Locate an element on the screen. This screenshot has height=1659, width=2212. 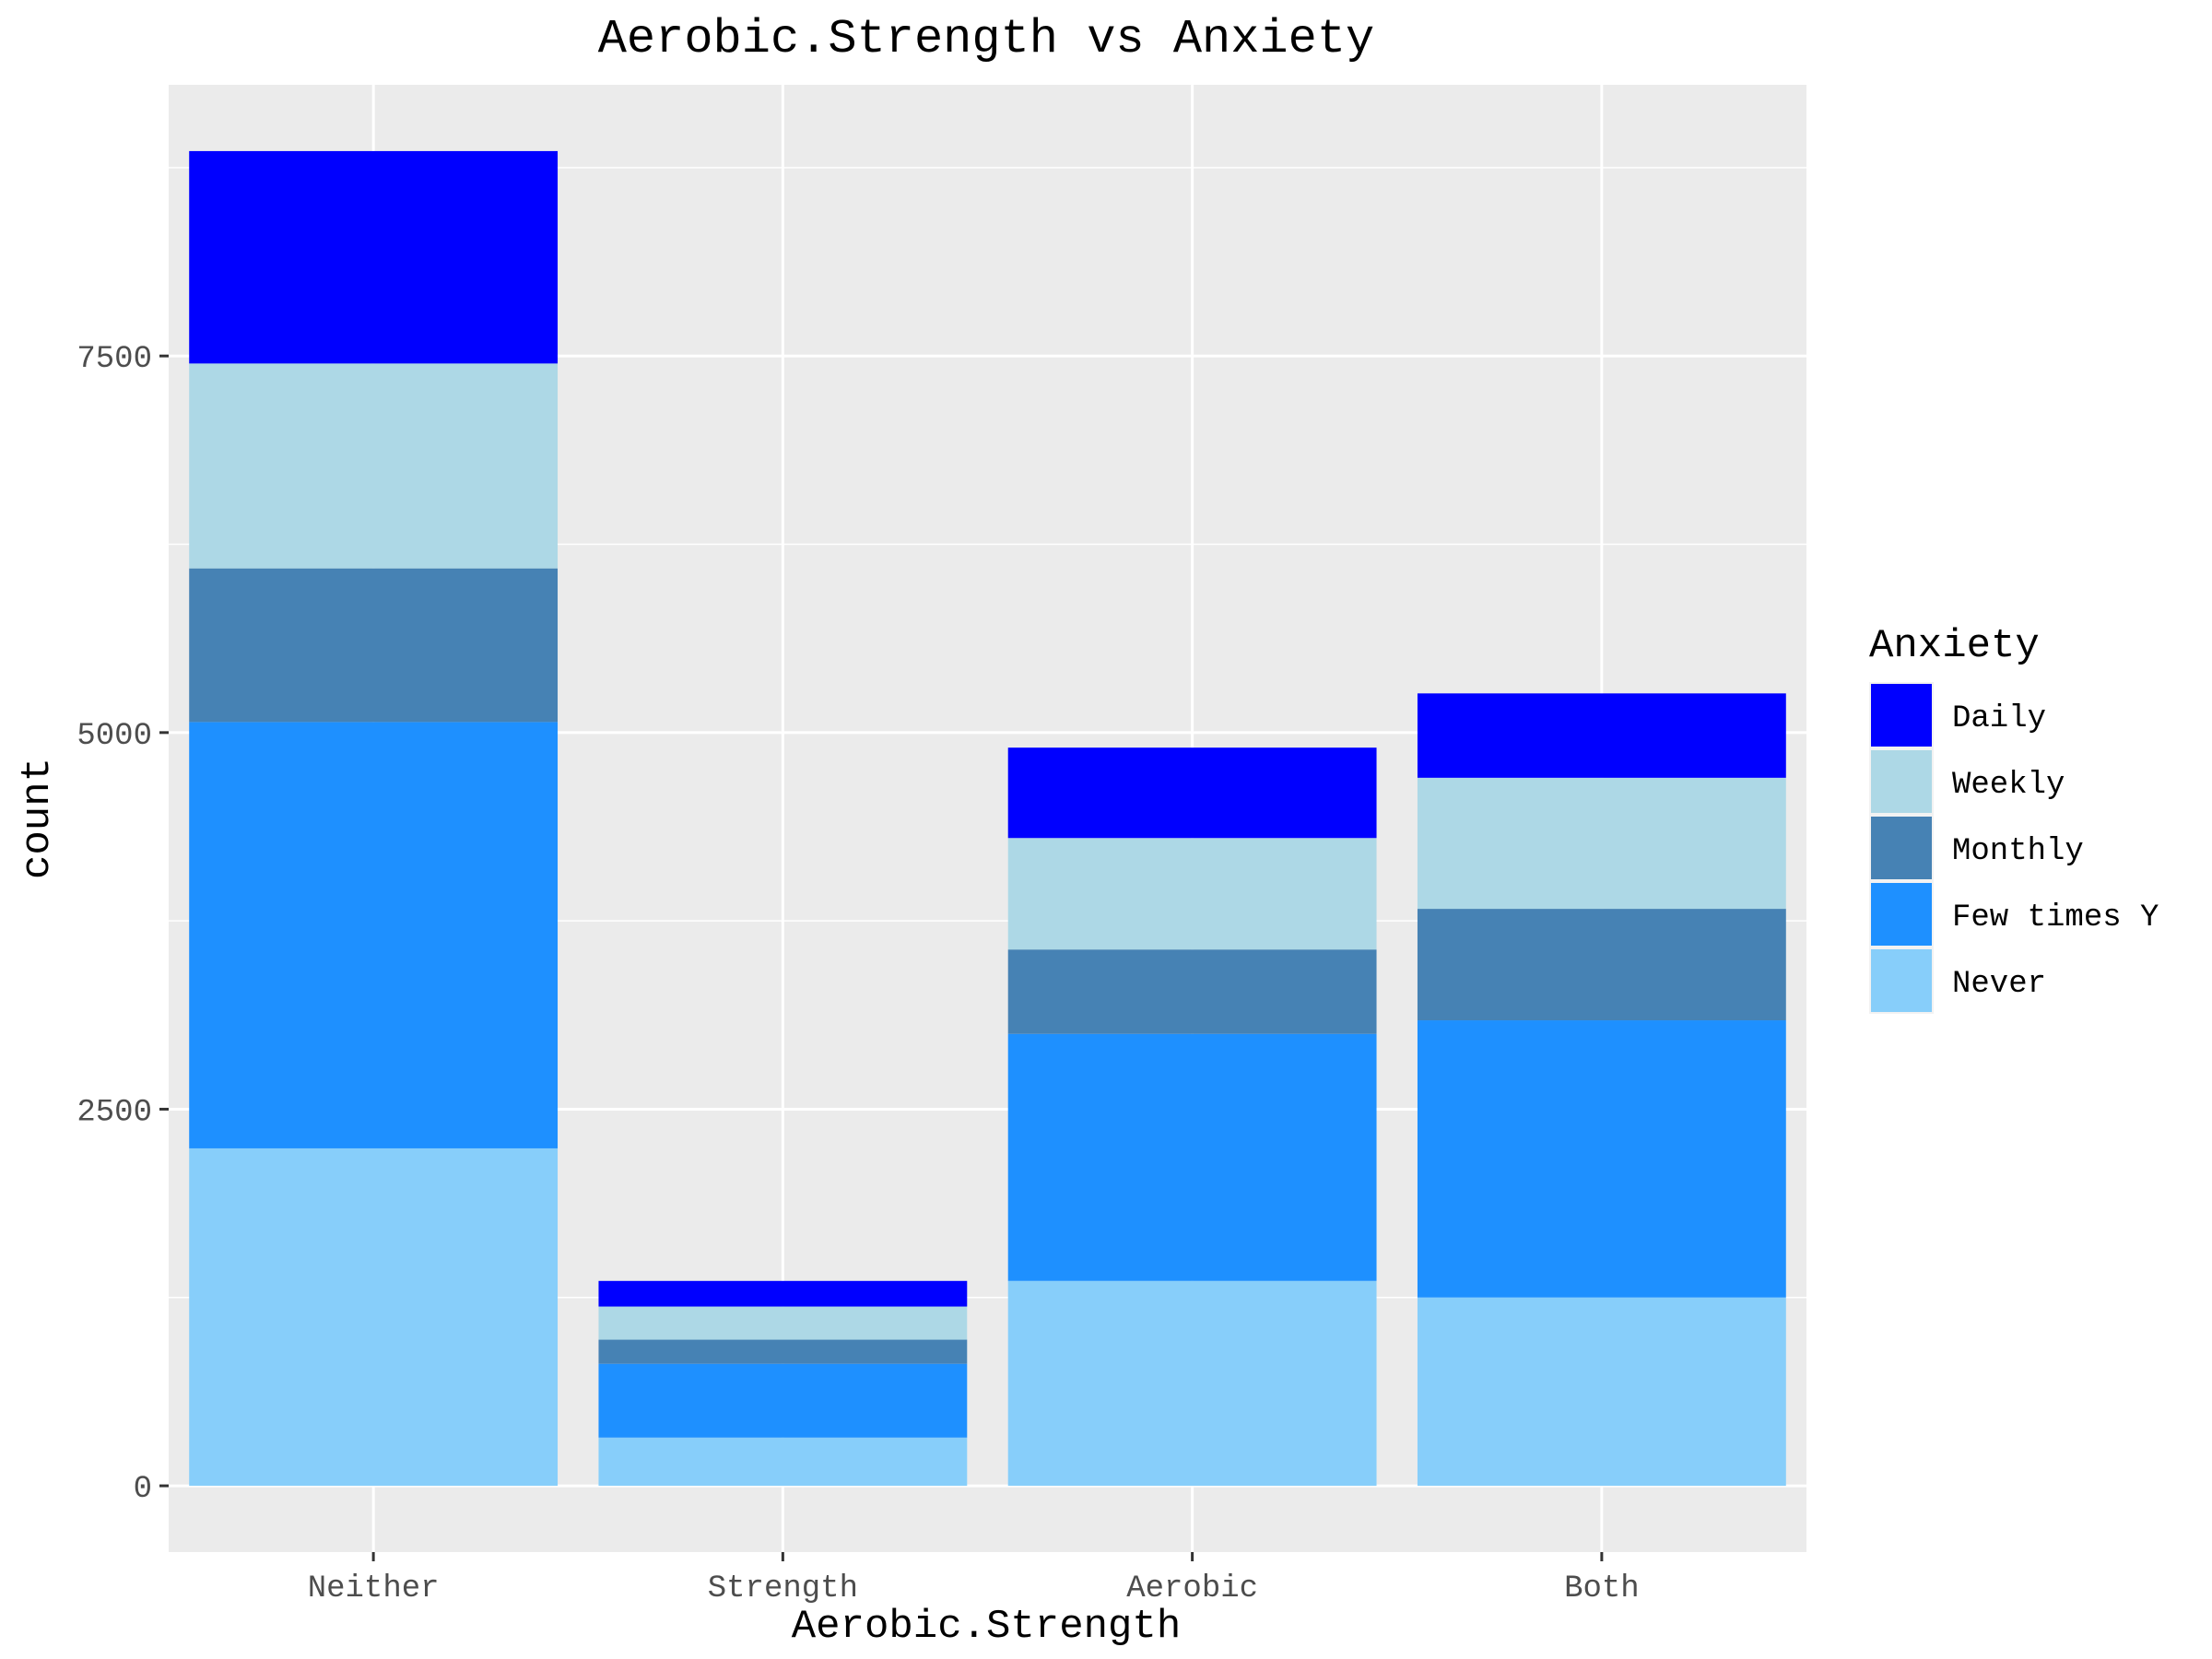
bar-segment-both-monthly is located at coordinates (1601, 965).